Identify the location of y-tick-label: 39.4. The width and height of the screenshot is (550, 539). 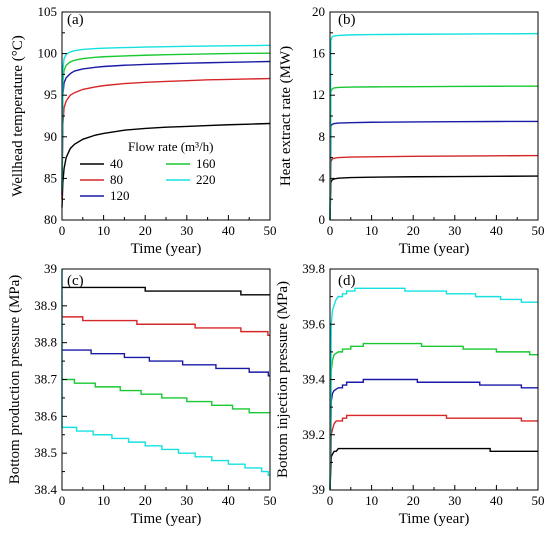
(313, 379).